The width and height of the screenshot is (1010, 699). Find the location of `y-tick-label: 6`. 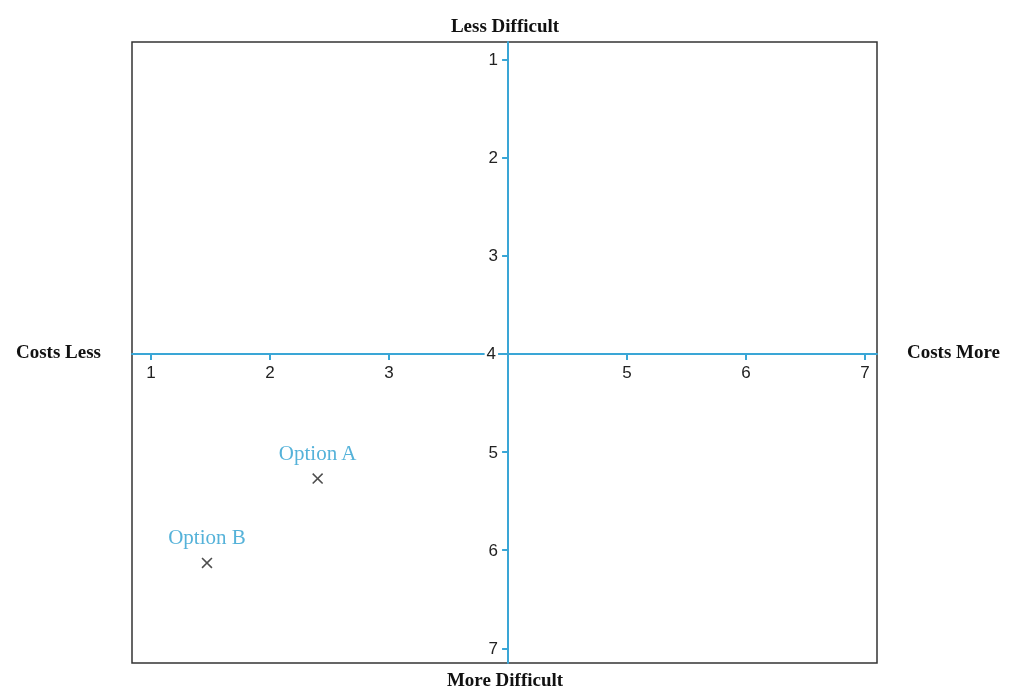

y-tick-label: 6 is located at coordinates (493, 550).